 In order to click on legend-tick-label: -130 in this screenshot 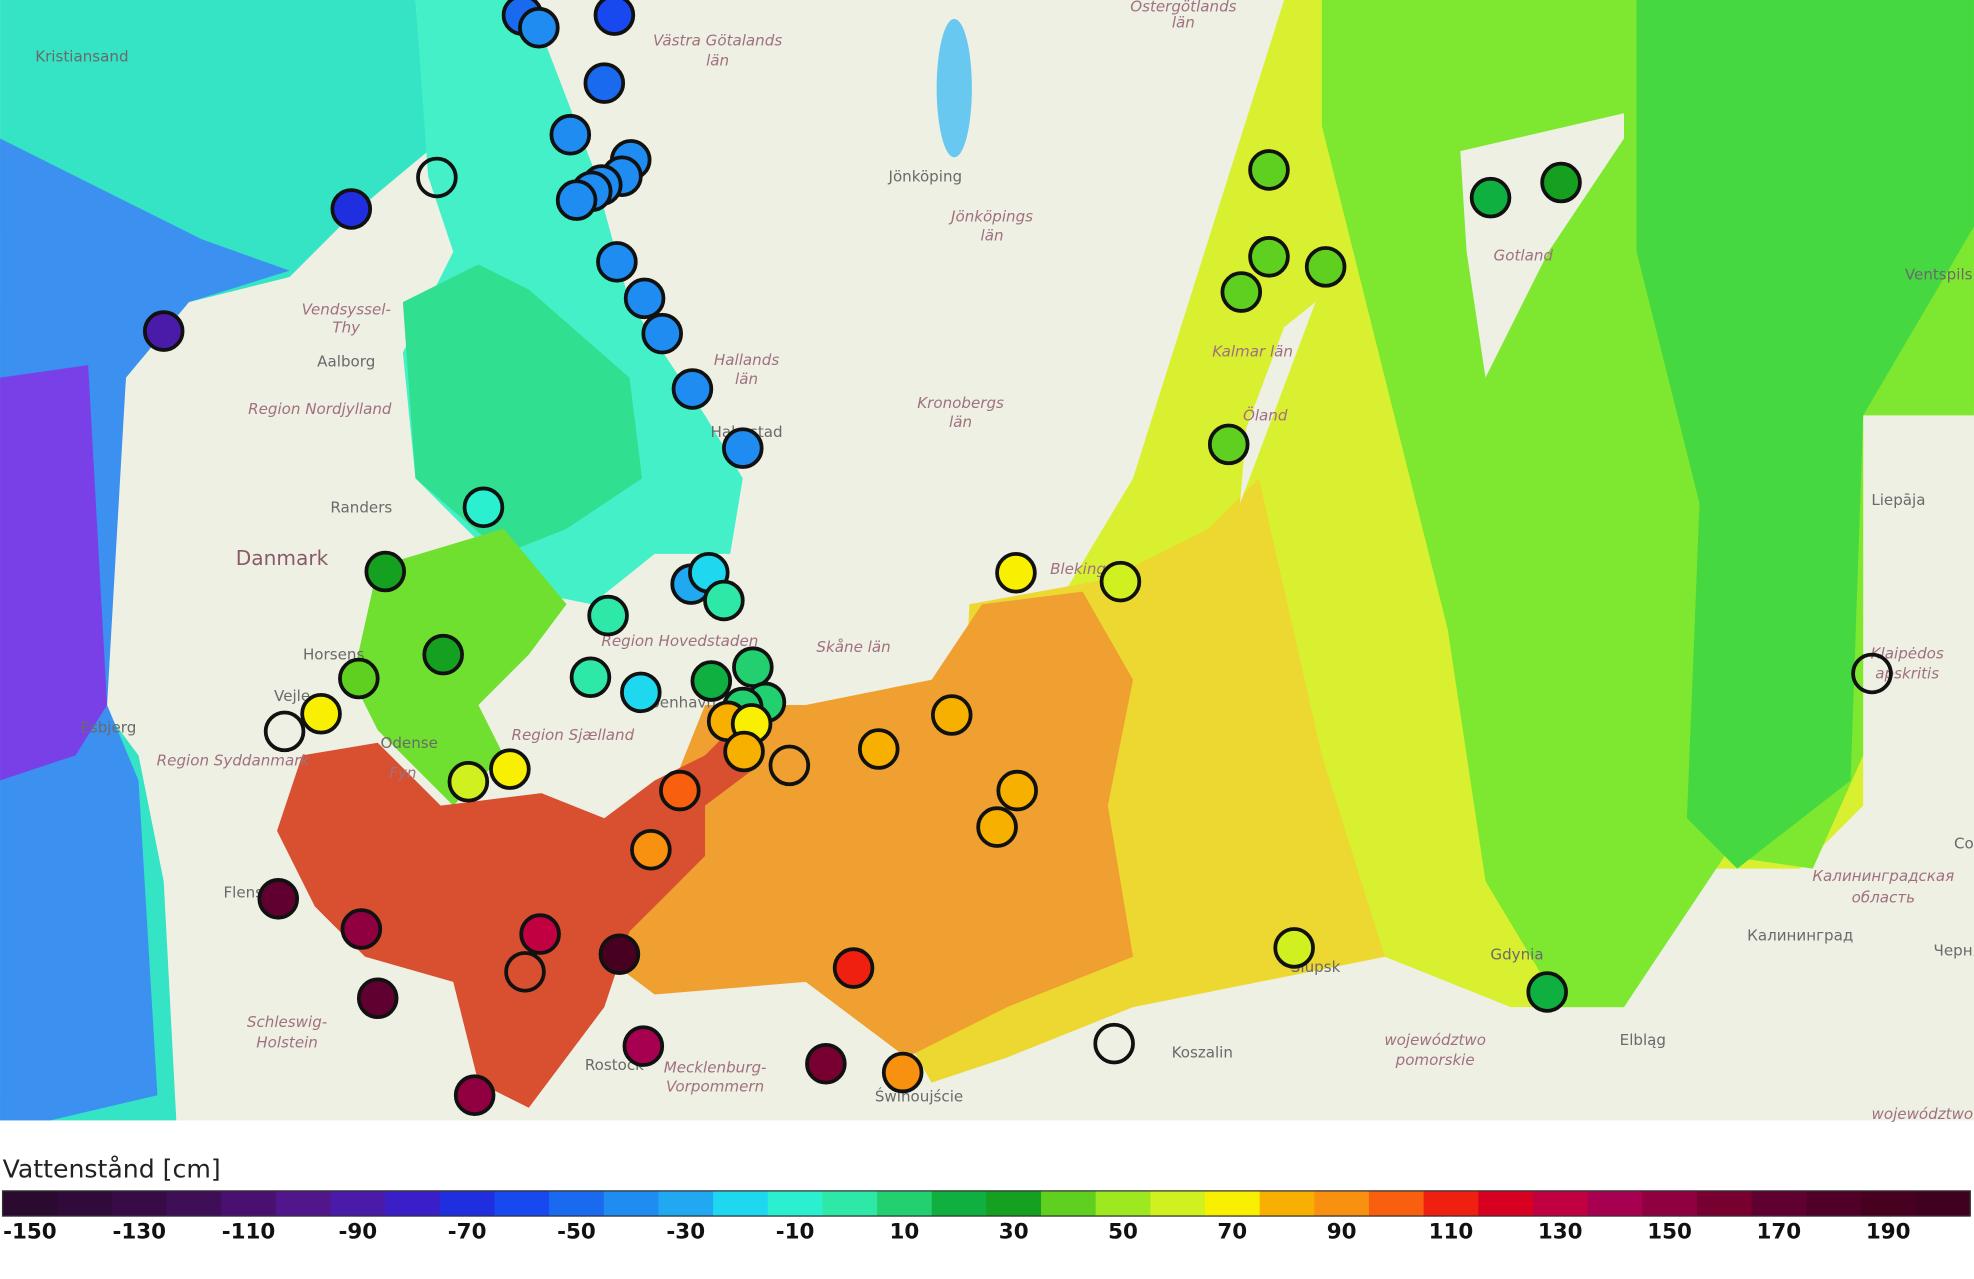, I will do `click(139, 1232)`.